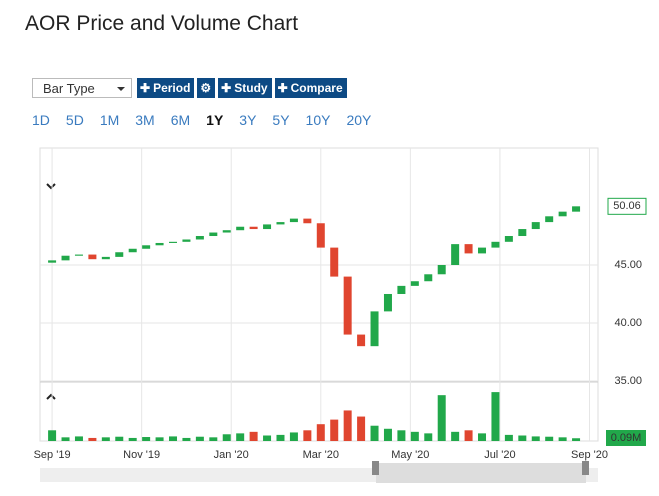  I want to click on x-tick-label: Jul '20, so click(499, 455).